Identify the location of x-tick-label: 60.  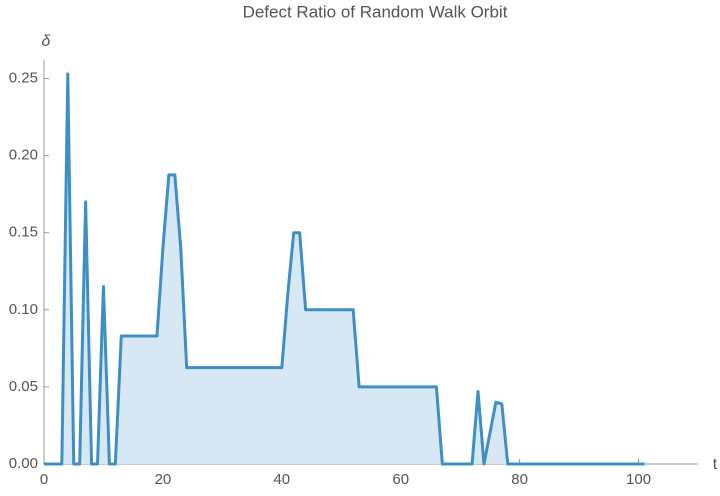
(400, 479).